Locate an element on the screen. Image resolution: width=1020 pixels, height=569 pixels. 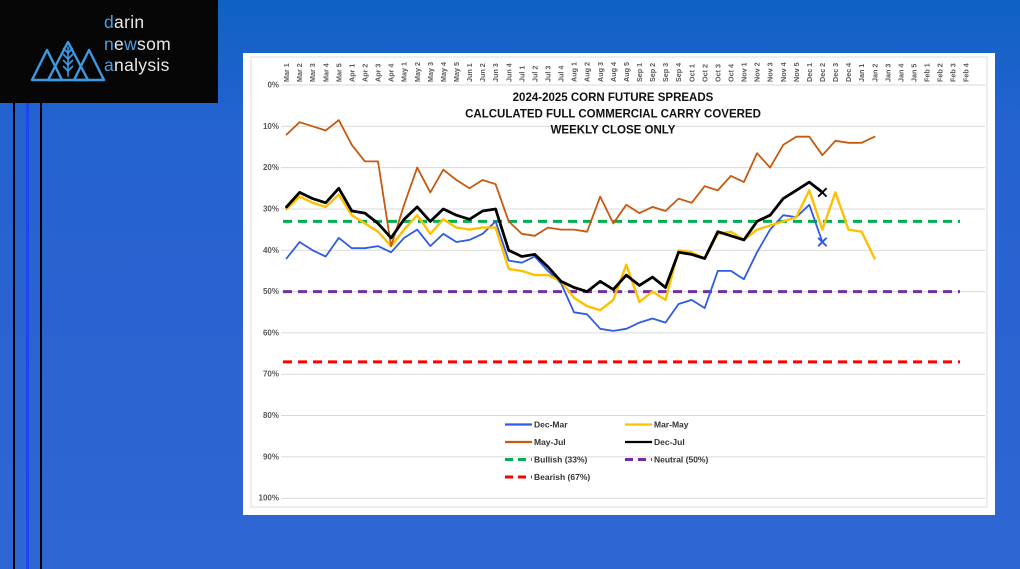
svg-text: Oct 4 is located at coordinates (731, 73).